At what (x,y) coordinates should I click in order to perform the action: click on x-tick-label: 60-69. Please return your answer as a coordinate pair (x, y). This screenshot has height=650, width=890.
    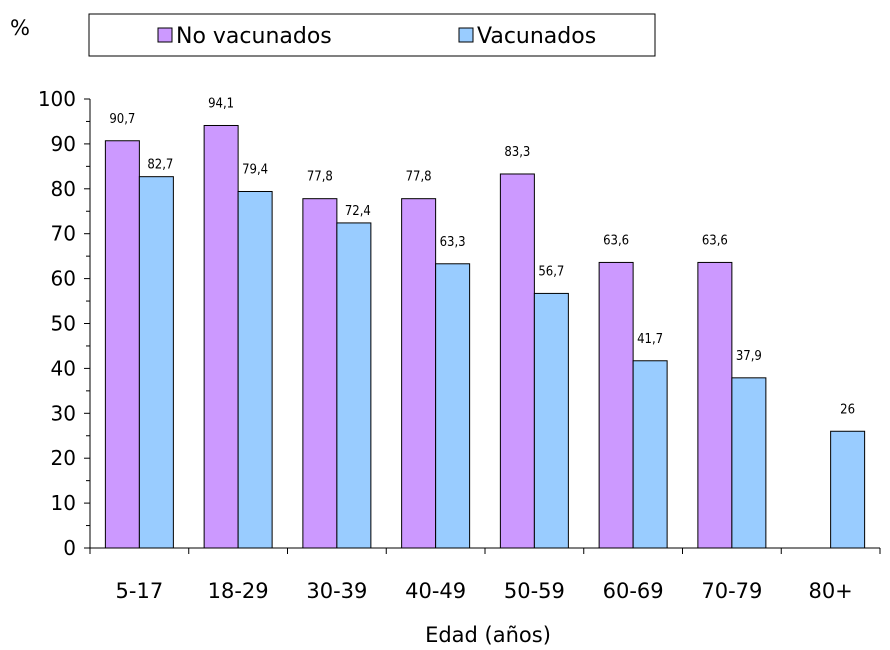
    Looking at the image, I should click on (633, 591).